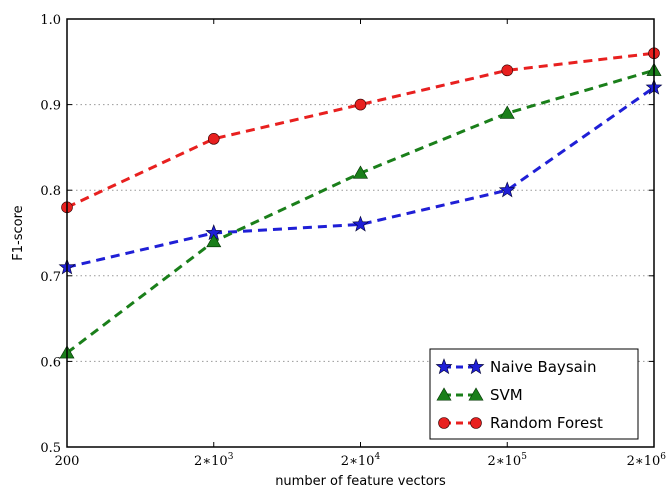 The image size is (668, 491). What do you see at coordinates (506, 395) in the screenshot?
I see `legend-label-svm: SVM` at bounding box center [506, 395].